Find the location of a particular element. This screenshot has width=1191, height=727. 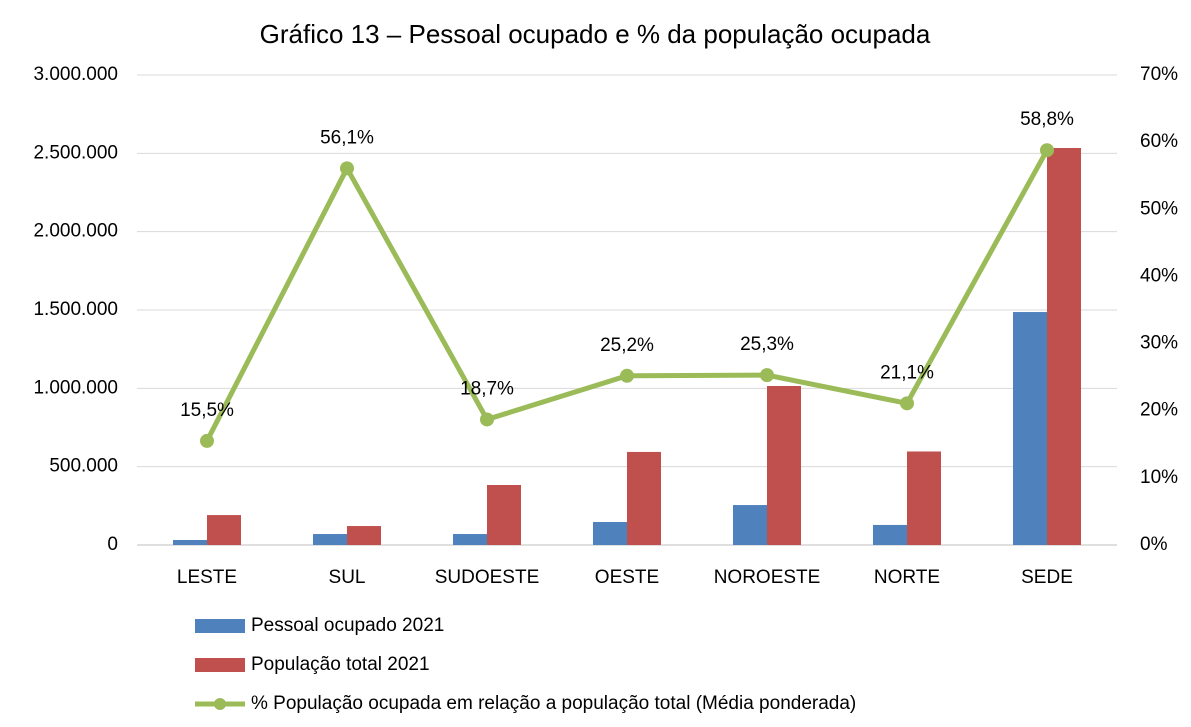

x-tick-label: NORTE is located at coordinates (907, 577).